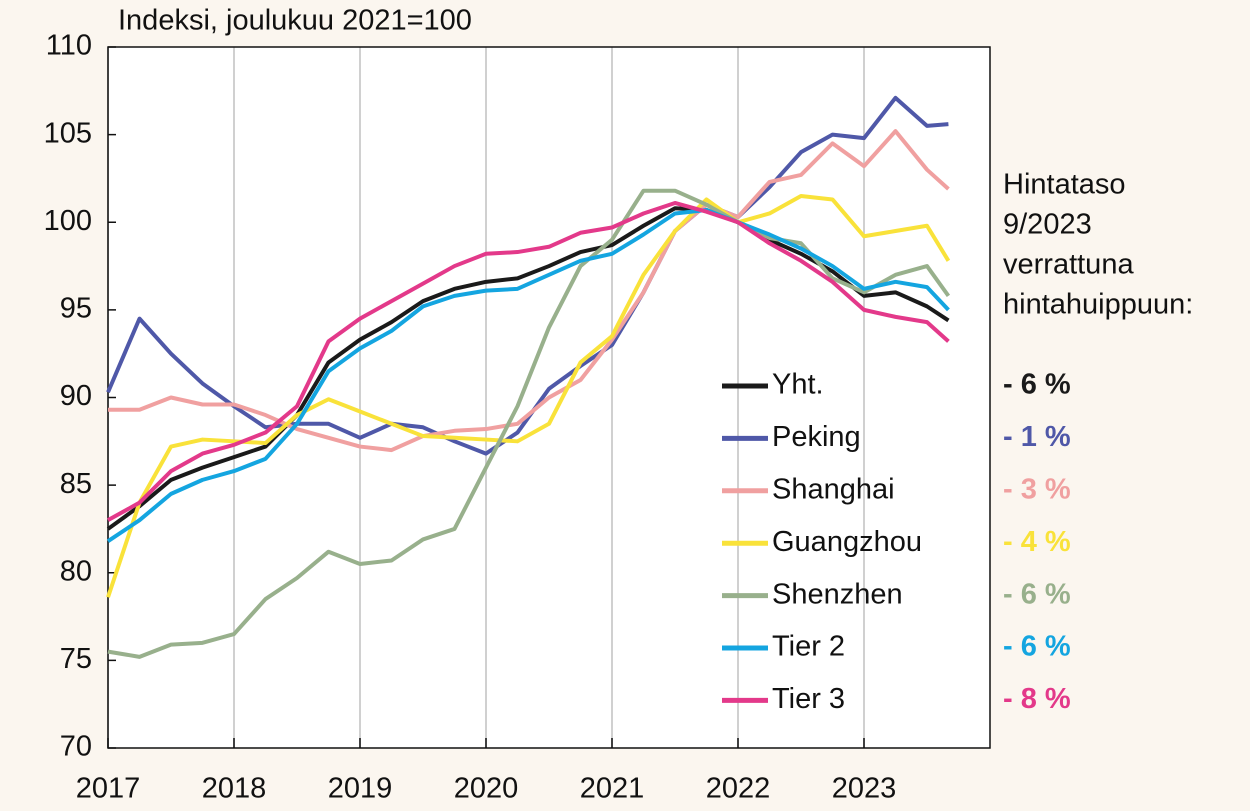  Describe the element at coordinates (76, 747) in the screenshot. I see `y-tick-label: 70` at that location.